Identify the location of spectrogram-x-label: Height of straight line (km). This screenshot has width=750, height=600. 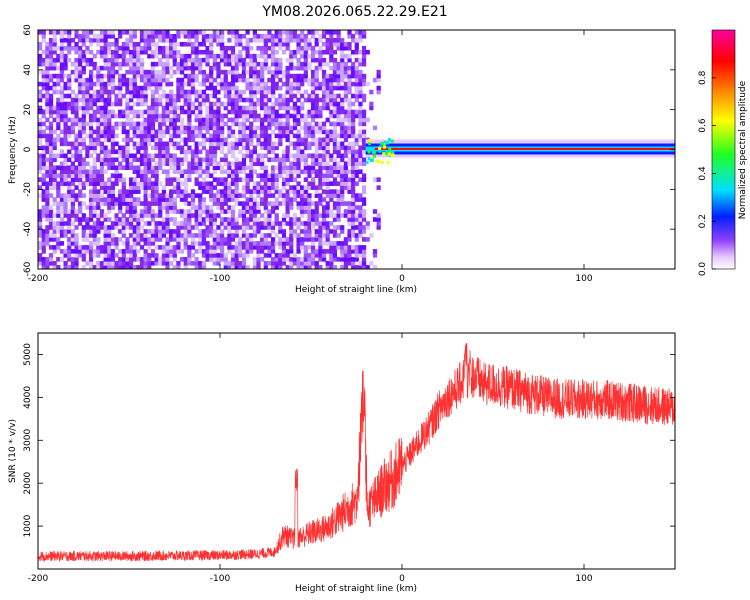
(356, 290).